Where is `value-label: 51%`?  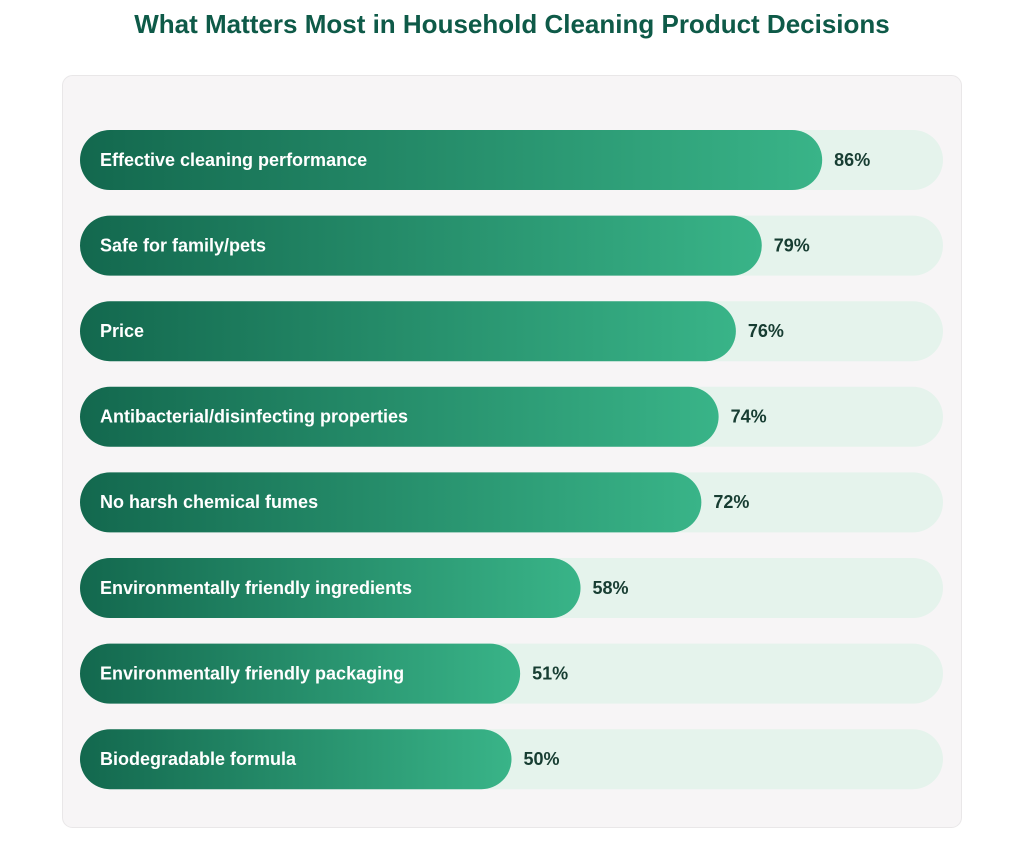 value-label: 51% is located at coordinates (550, 673).